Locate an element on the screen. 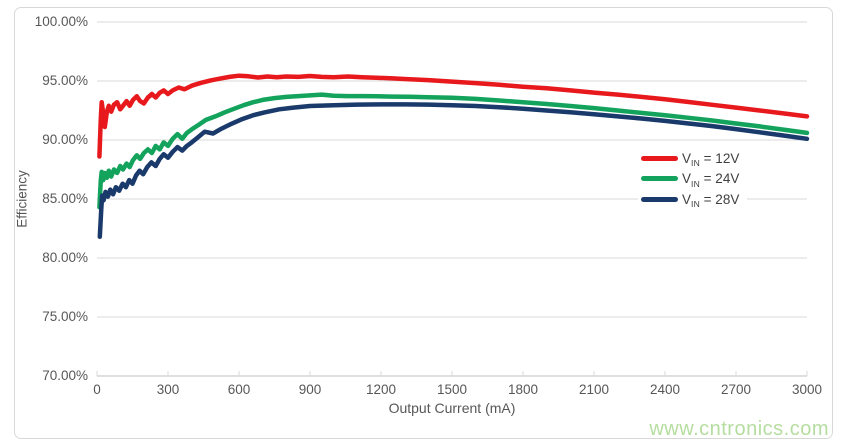 This screenshot has width=844, height=445. legend-item-vin-12v: VIN = 12V is located at coordinates (690, 158).